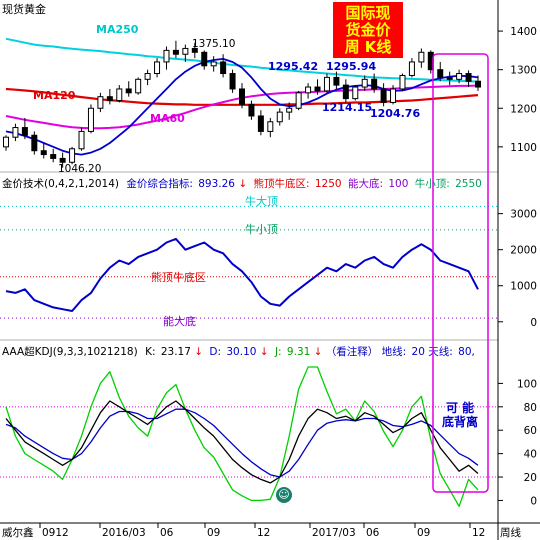 The image size is (540, 540). I want to click on price-label-2: 1295.94, so click(351, 66).